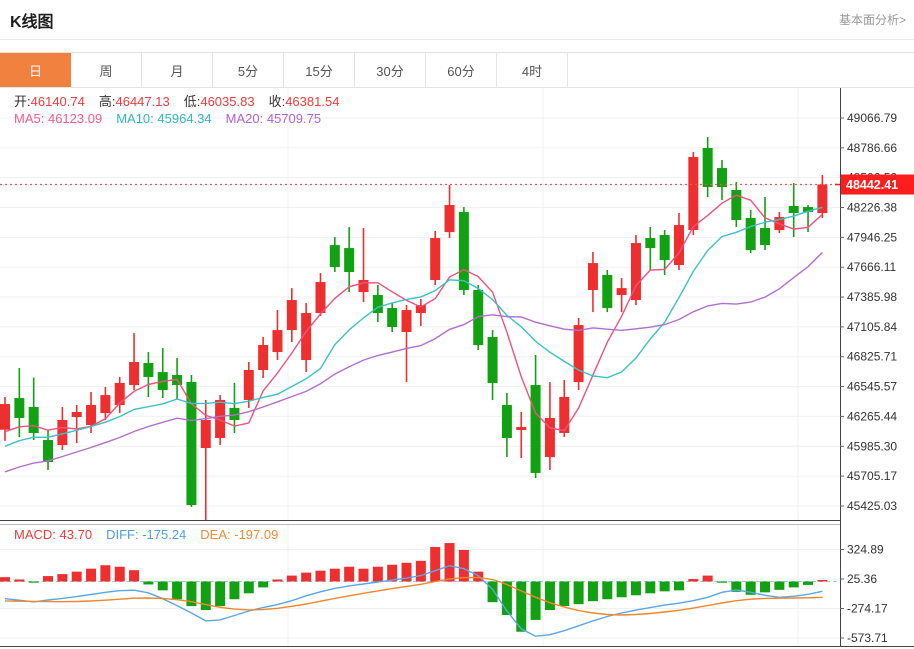 The height and width of the screenshot is (649, 914). Describe the element at coordinates (872, 446) in the screenshot. I see `axis-tick-label: 45985.30` at that location.